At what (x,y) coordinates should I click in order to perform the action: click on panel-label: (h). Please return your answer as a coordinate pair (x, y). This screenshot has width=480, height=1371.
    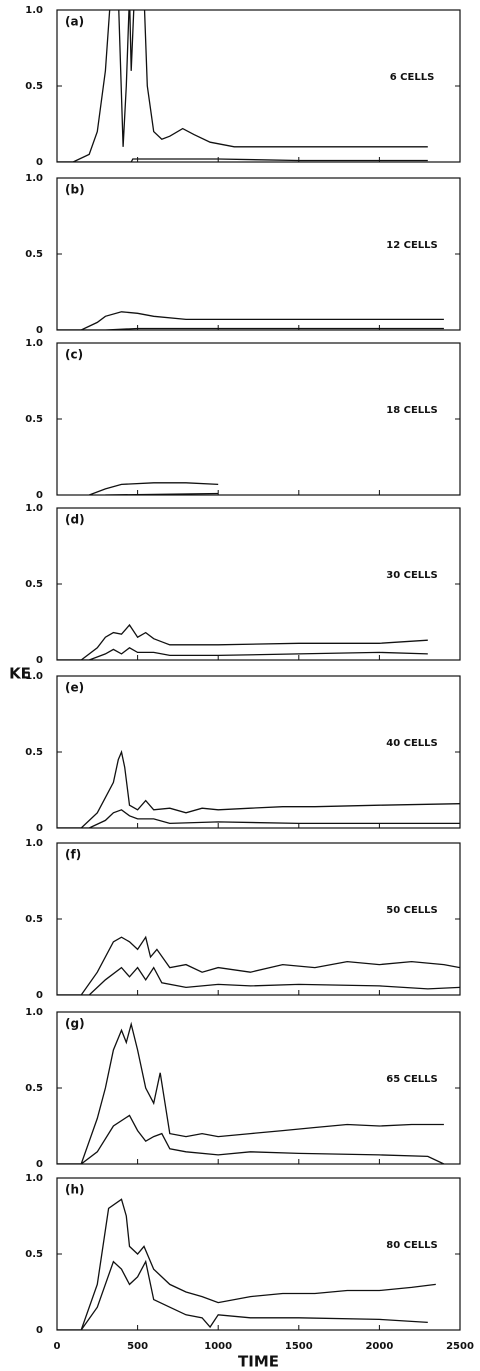
    Looking at the image, I should click on (75, 1190).